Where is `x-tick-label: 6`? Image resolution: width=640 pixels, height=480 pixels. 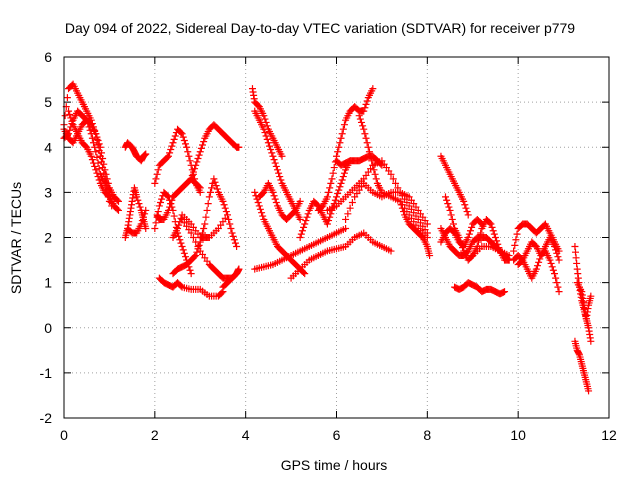
x-tick-label: 6 is located at coordinates (337, 435).